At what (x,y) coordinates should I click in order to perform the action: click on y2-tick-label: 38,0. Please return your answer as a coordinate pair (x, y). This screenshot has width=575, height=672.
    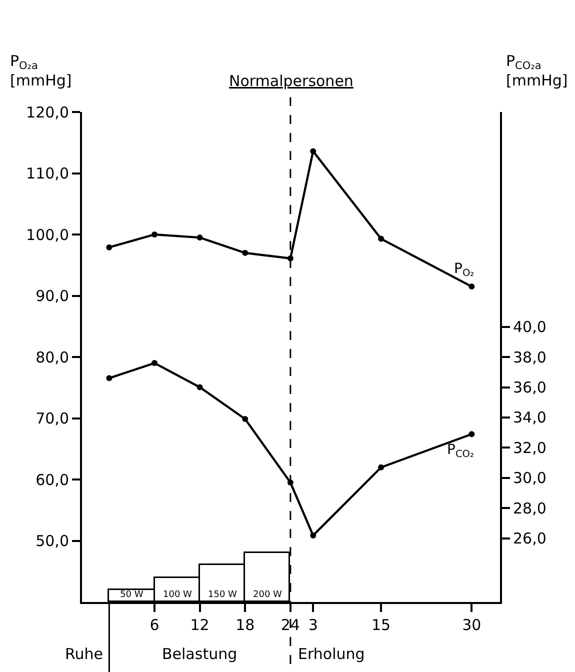
    Looking at the image, I should click on (529, 357).